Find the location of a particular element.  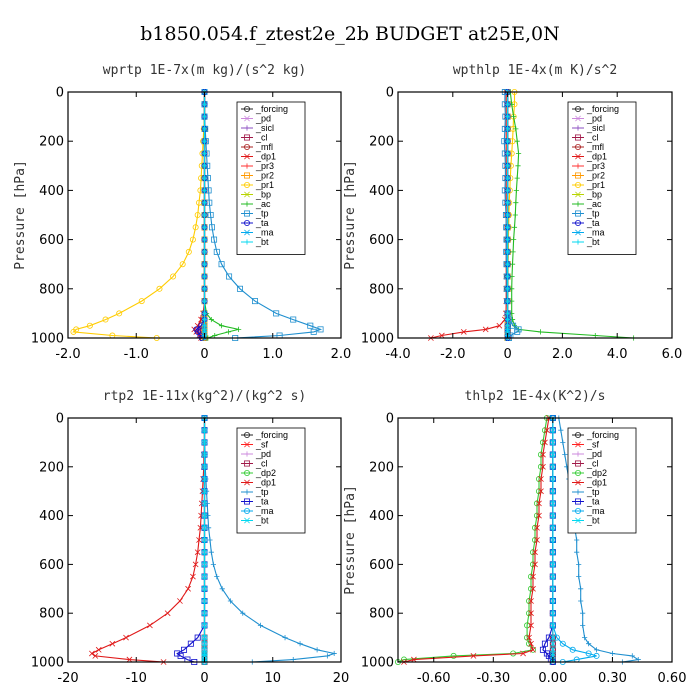

series-line is located at coordinates (191, 540).